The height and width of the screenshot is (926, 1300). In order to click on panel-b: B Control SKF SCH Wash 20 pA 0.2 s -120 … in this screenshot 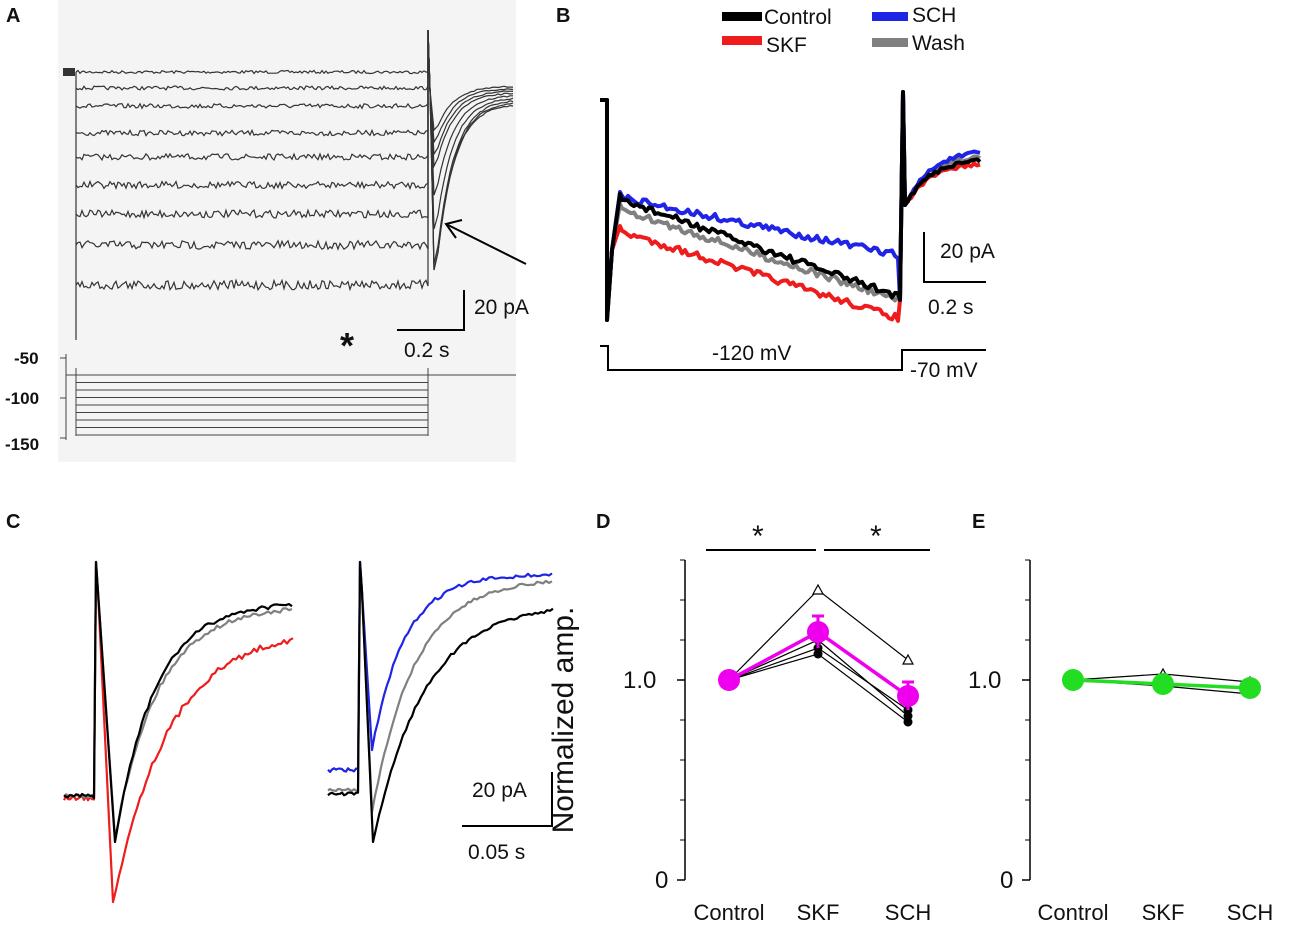, I will do `click(775, 193)`.